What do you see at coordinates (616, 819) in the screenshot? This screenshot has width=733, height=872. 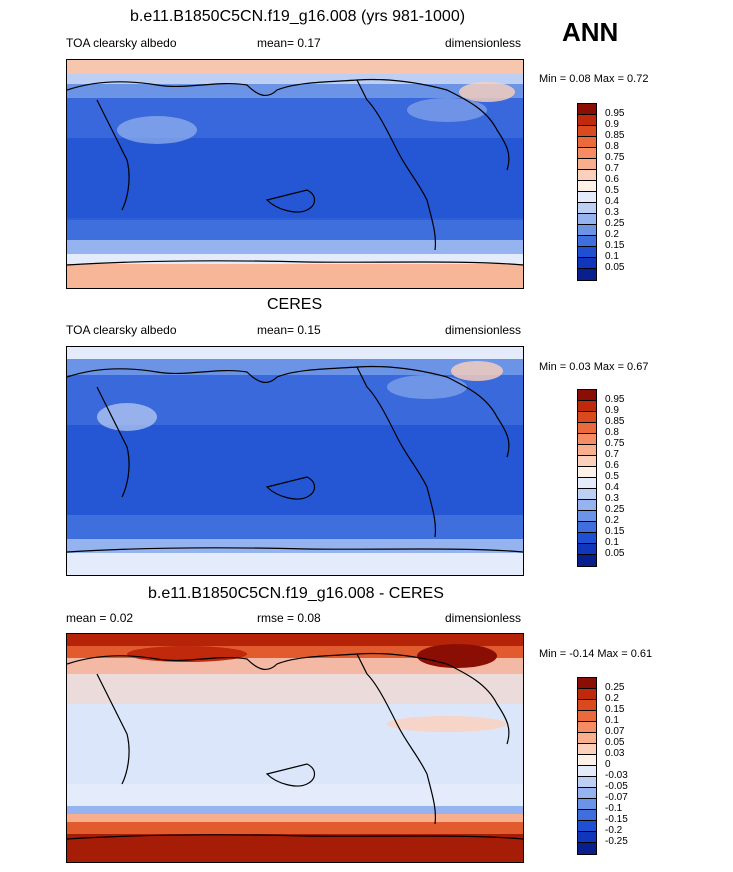 I see `colorbar-tick-label: -0.15` at bounding box center [616, 819].